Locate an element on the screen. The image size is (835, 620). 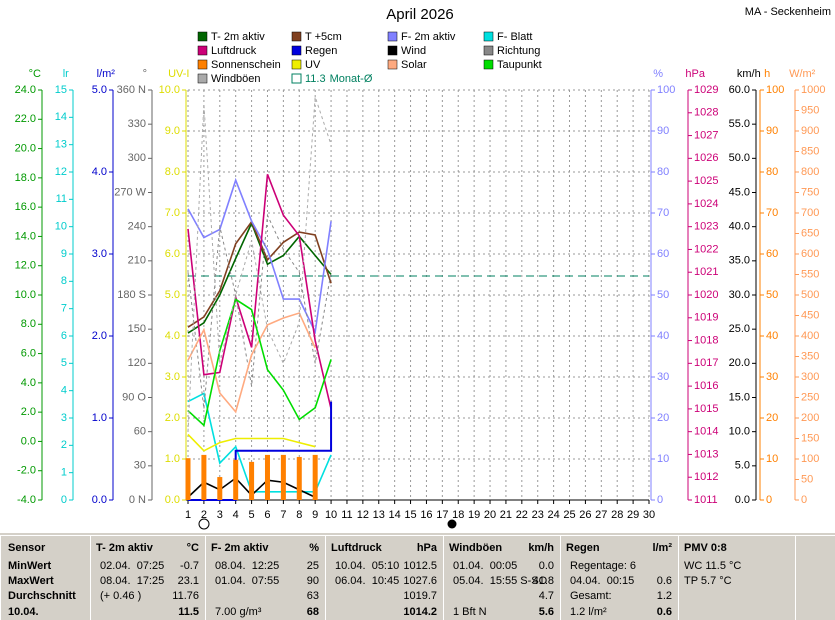
y-tick-label: 45.0 is located at coordinates (739, 192).